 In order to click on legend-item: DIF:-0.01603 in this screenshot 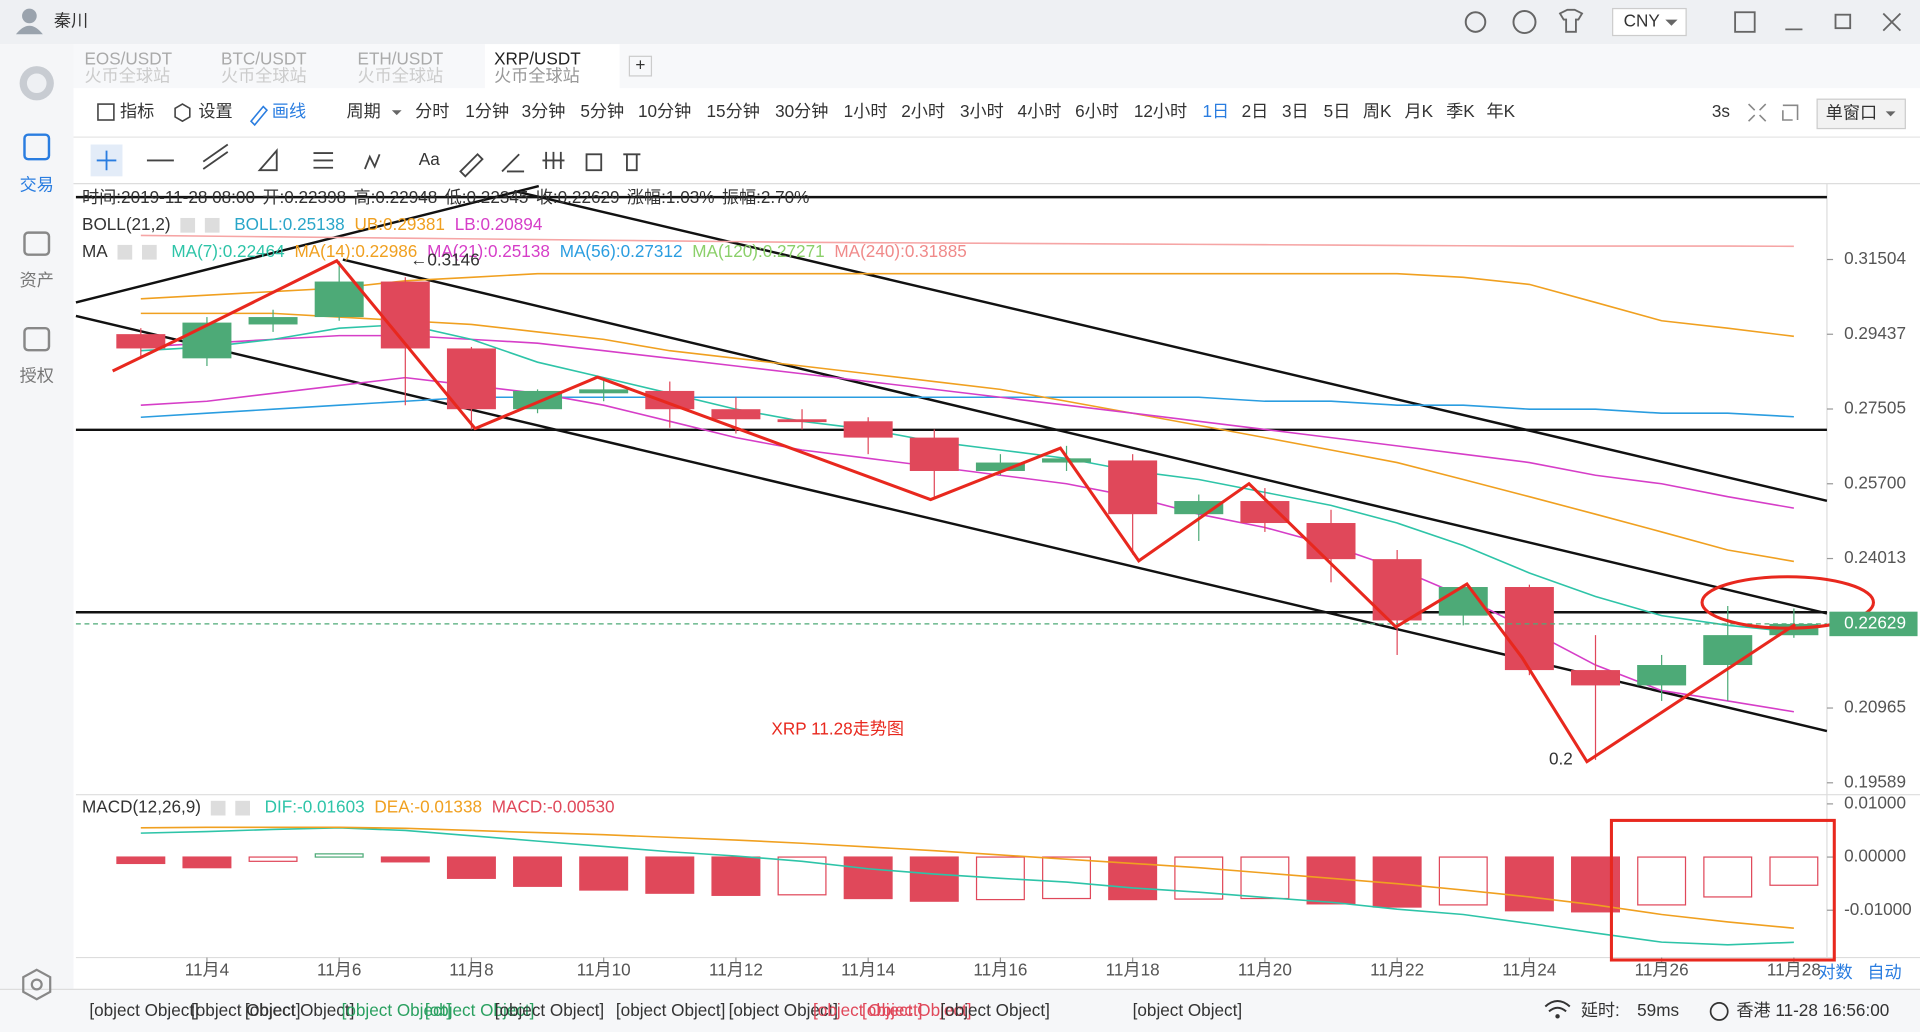, I will do `click(315, 807)`.